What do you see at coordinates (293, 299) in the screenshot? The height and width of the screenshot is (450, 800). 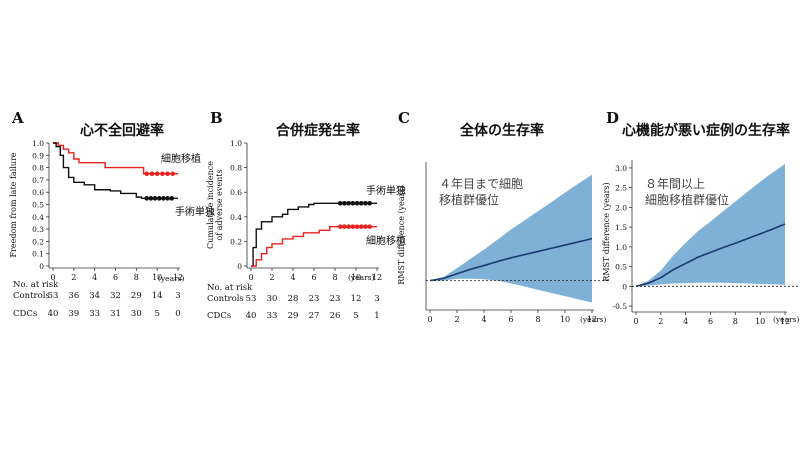 I see `risk-cell: 28` at bounding box center [293, 299].